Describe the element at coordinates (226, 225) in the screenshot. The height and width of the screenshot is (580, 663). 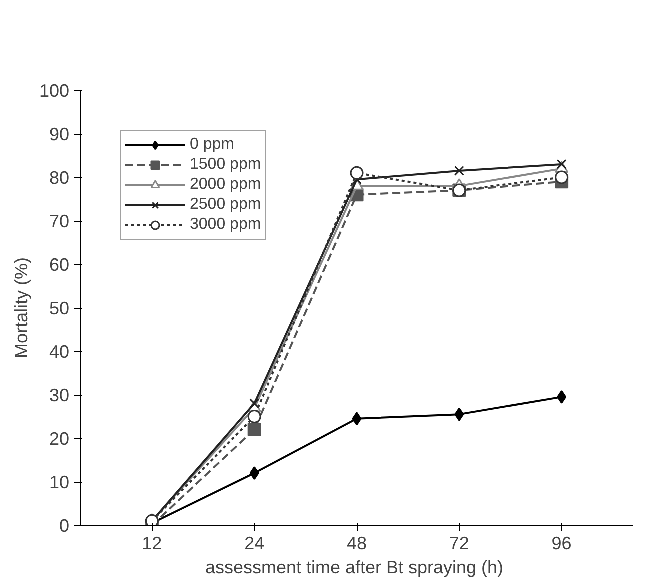
I see `legend-label: 3000 ppm` at that location.